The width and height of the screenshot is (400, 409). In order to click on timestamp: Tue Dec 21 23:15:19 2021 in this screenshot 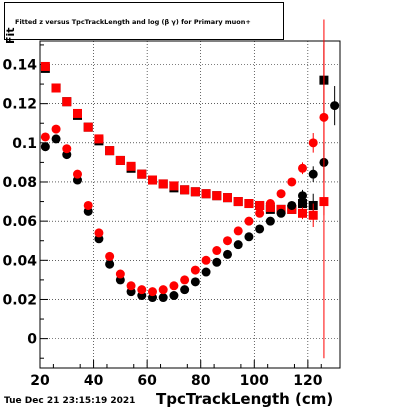, I will do `click(70, 401)`.